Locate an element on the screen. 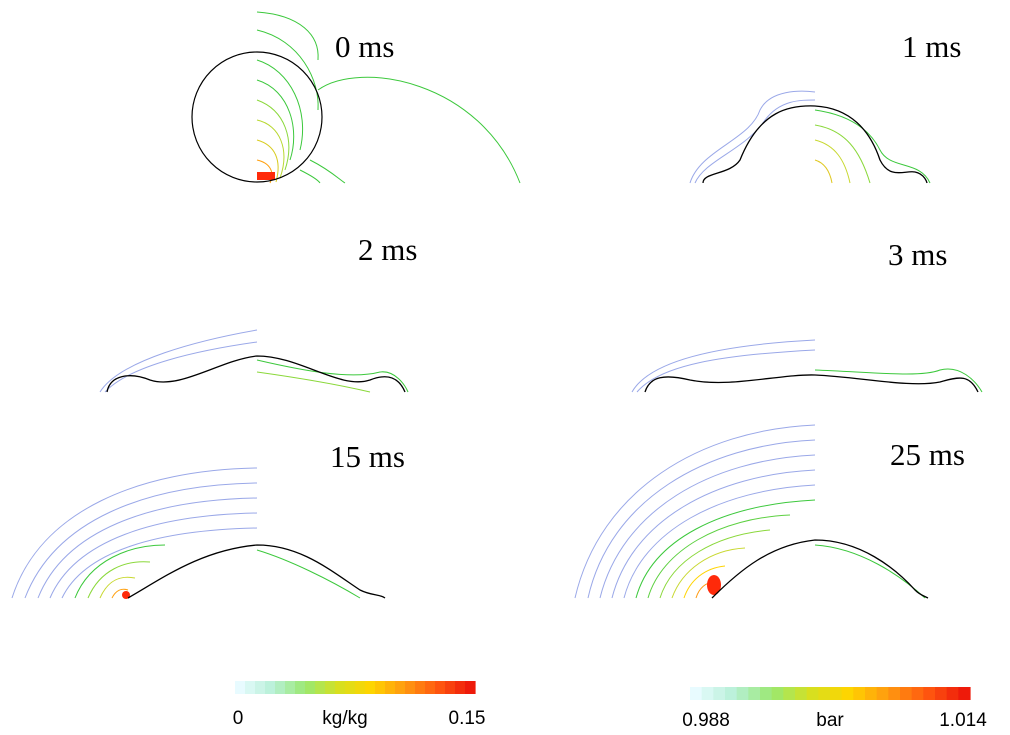  panel-0ms: 0 ms is located at coordinates (356, 97).